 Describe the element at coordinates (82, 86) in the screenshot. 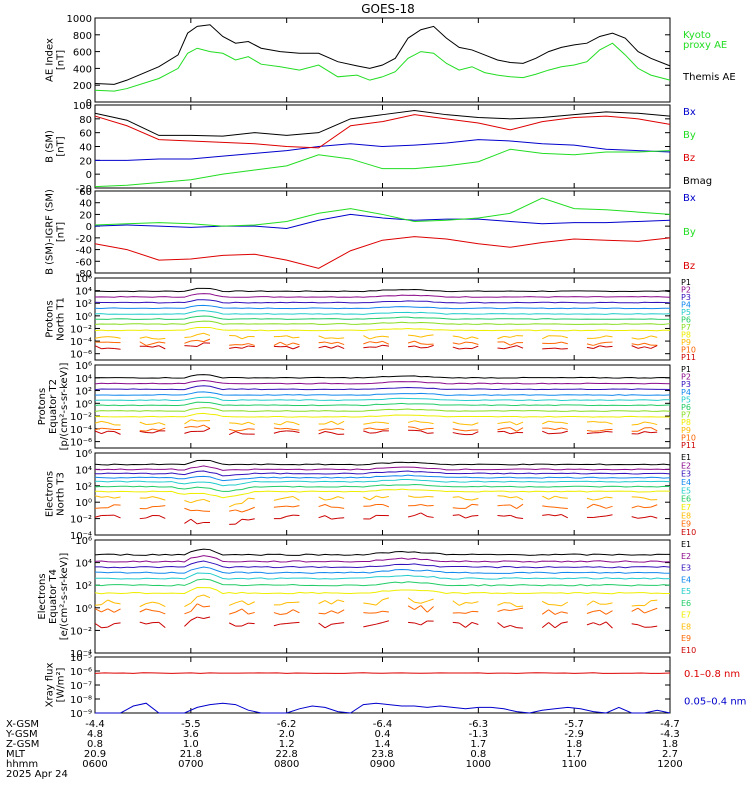

I see `y-tick-label: 200` at that location.